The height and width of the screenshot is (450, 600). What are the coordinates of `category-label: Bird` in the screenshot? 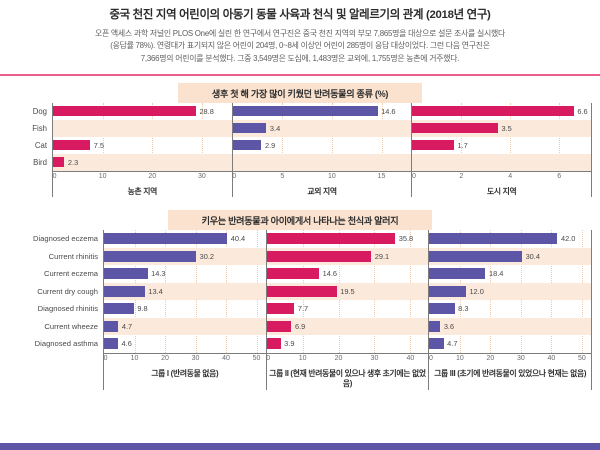 It's located at (40, 162).